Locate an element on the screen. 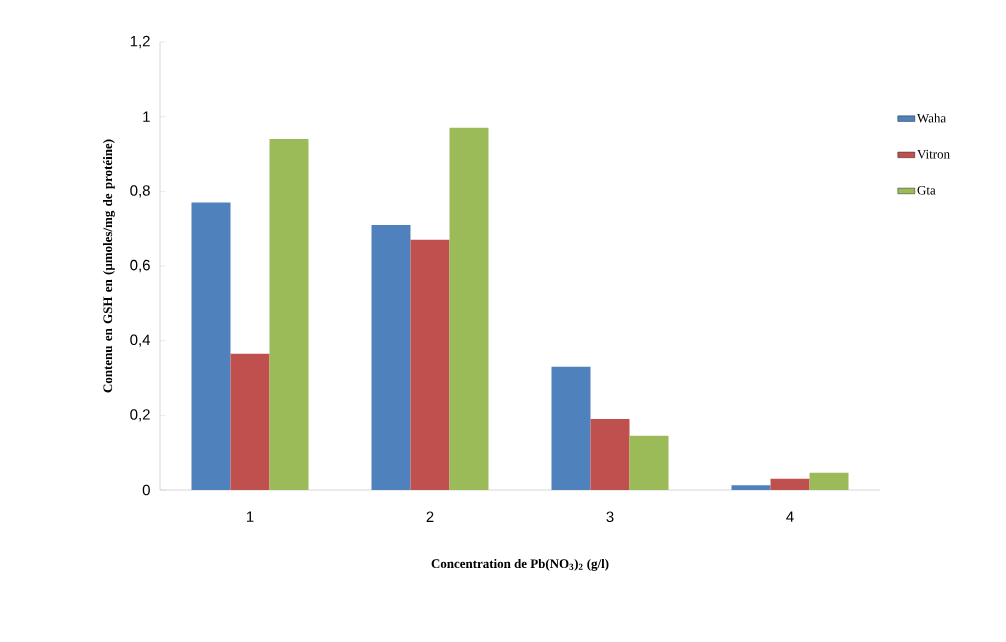  legend-label: Waha is located at coordinates (931, 118).